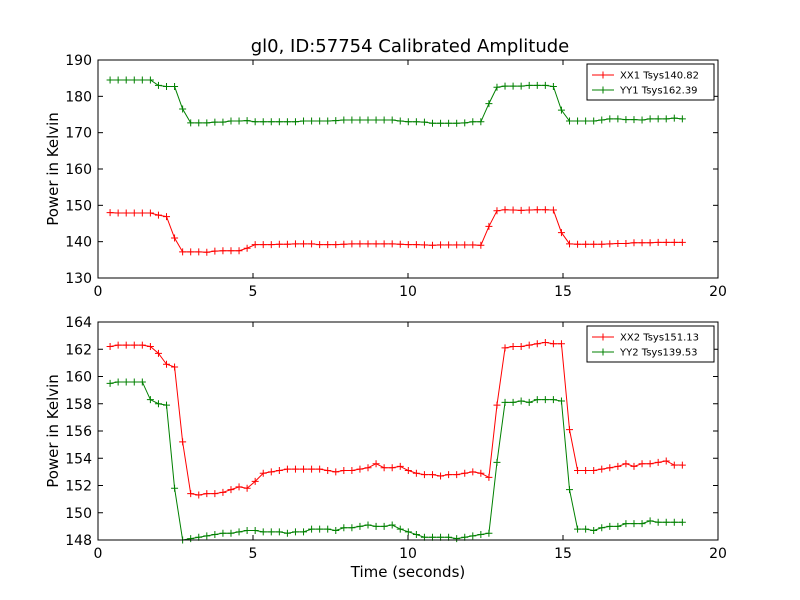 This screenshot has height=600, width=800. What do you see at coordinates (78, 350) in the screenshot?
I see `y-tick-label: 162` at bounding box center [78, 350].